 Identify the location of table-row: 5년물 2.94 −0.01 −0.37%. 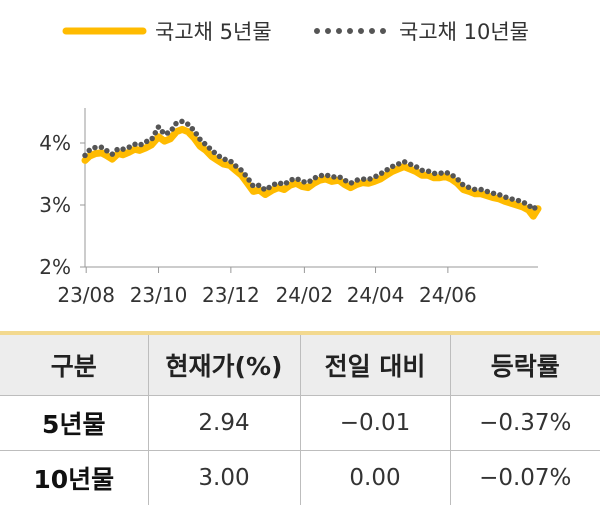
(300, 422).